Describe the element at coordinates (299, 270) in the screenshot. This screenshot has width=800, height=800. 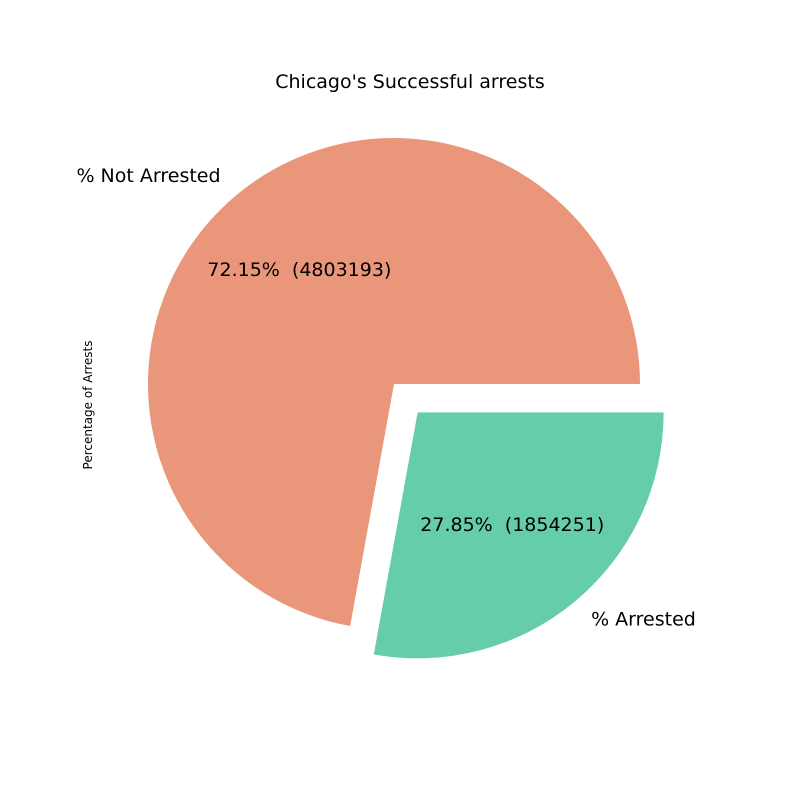
I see `slice-percent-label-0: 72.15% (4803193)` at that location.